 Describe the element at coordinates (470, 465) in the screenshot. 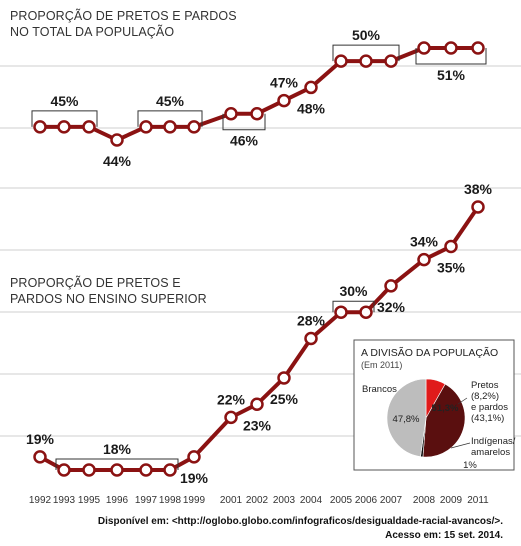

I see `pie-value-indigenas: 1%` at that location.